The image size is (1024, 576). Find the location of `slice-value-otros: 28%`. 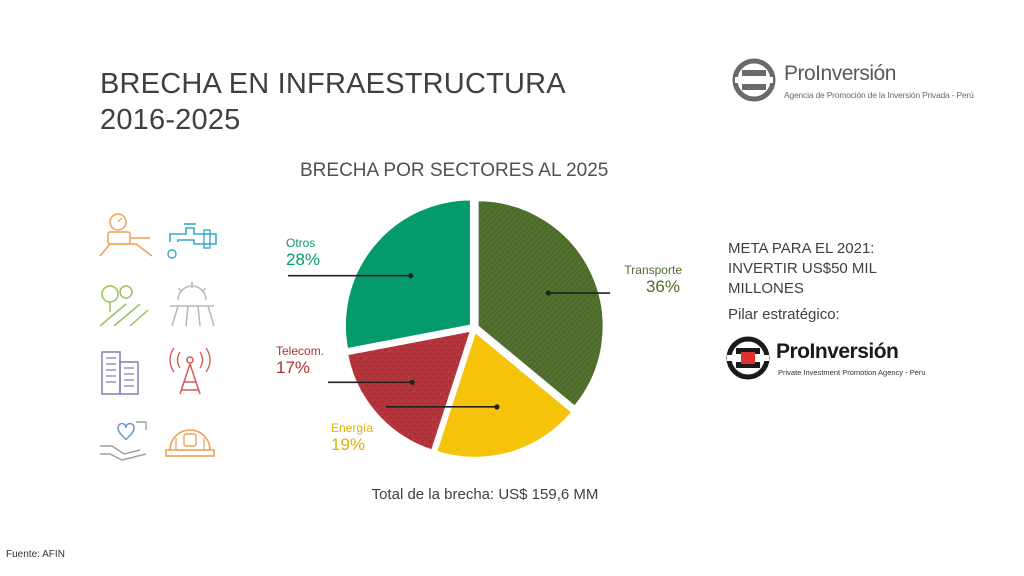

slice-value-otros: 28% is located at coordinates (303, 259).